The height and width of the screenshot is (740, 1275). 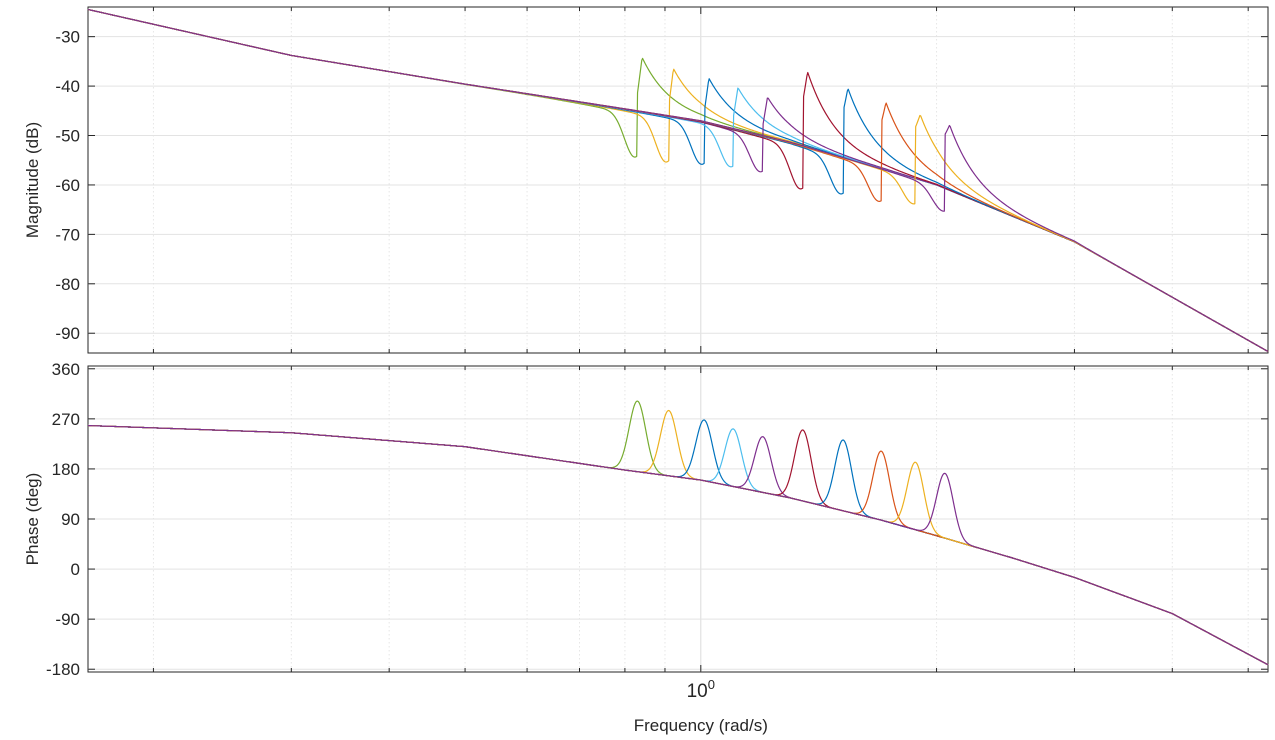 I want to click on y-tick-label: -80, so click(x=67, y=284).